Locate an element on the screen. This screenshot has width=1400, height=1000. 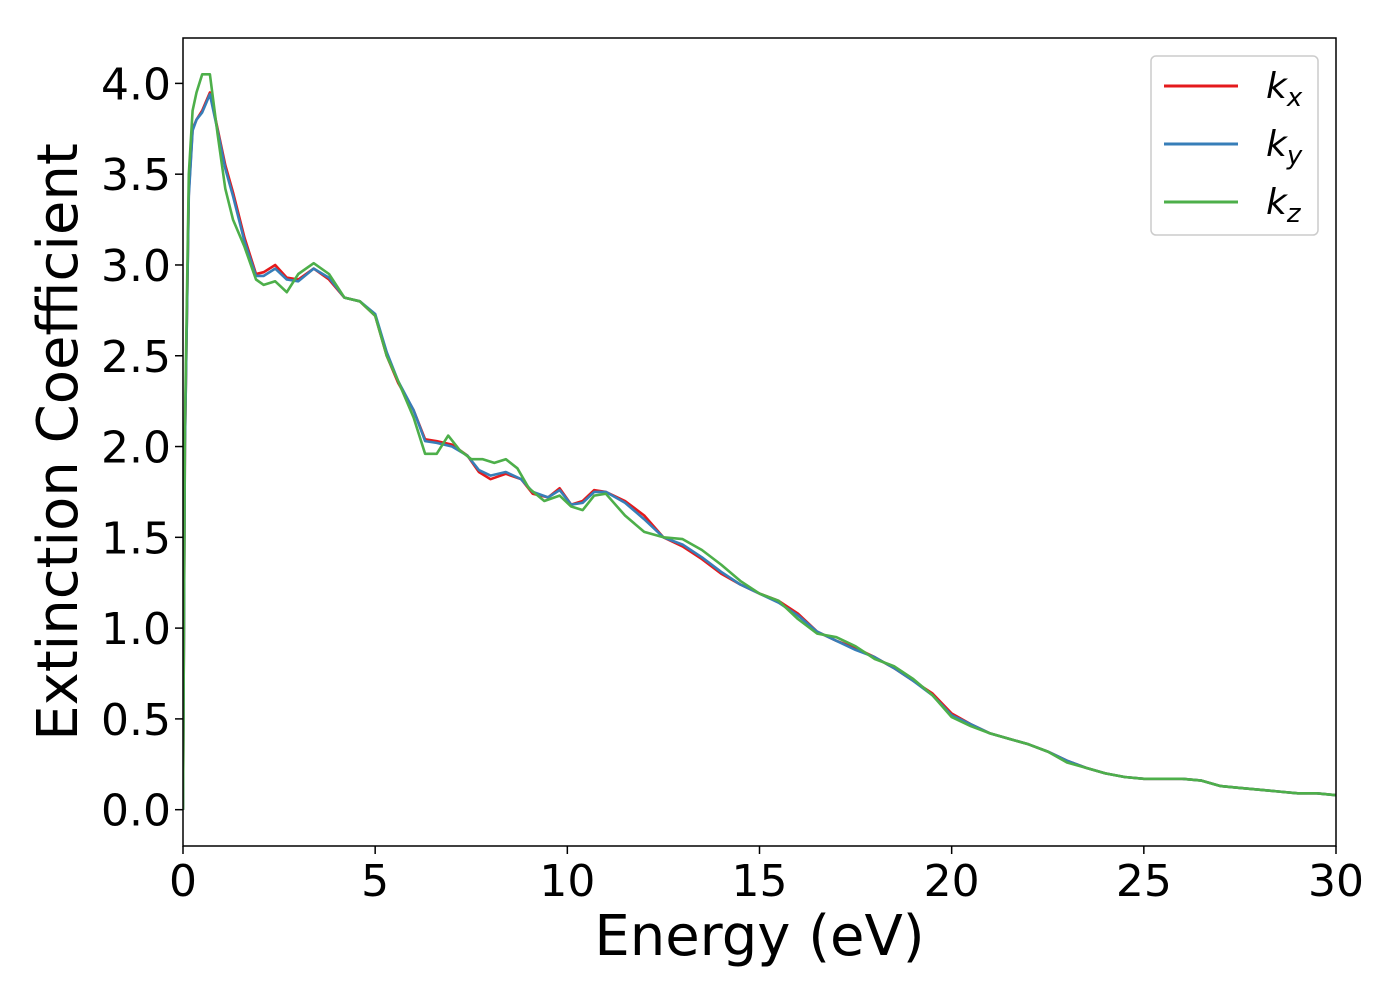
x-tick-label: 25 is located at coordinates (1144, 881).